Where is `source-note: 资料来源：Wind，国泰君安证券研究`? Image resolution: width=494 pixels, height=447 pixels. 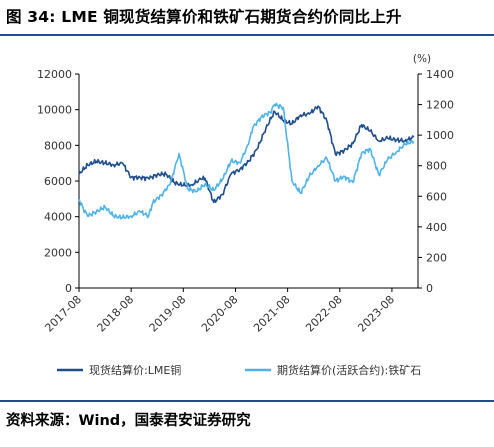
source-note: 资料来源：Wind，国泰君安证券研究 is located at coordinates (128, 421).